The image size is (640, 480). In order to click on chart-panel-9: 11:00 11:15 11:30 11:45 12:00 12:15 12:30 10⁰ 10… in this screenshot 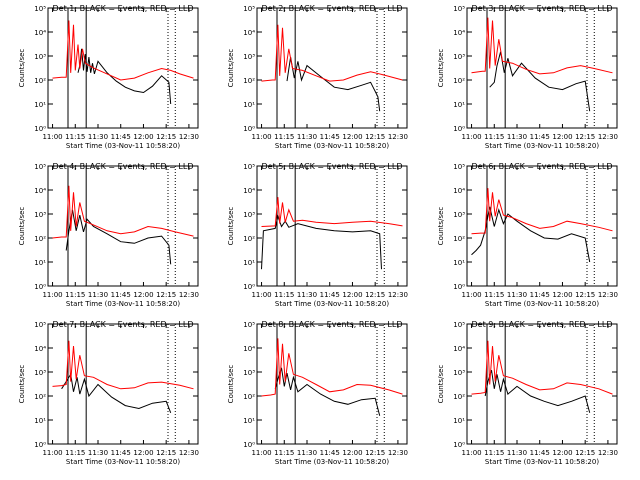, I will do `click(527, 393)`.